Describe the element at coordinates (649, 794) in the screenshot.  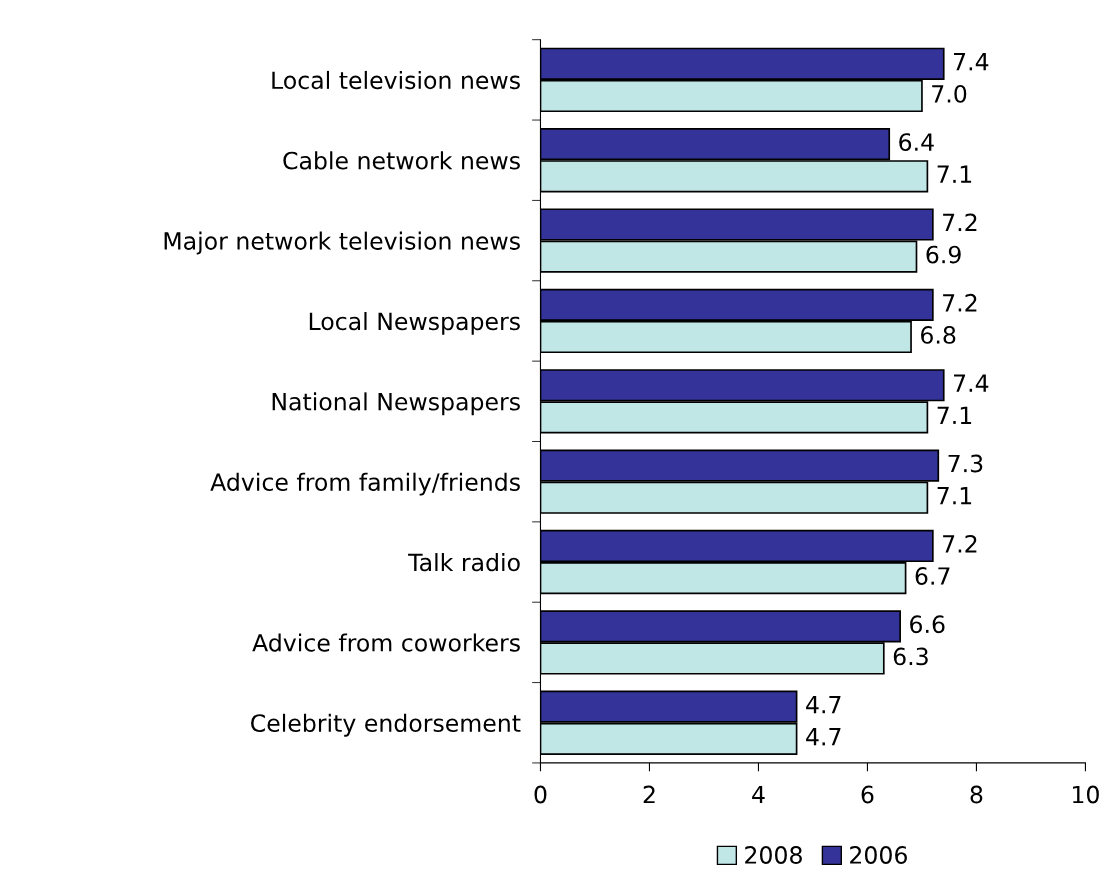
I see `x-tick-label: 2` at that location.